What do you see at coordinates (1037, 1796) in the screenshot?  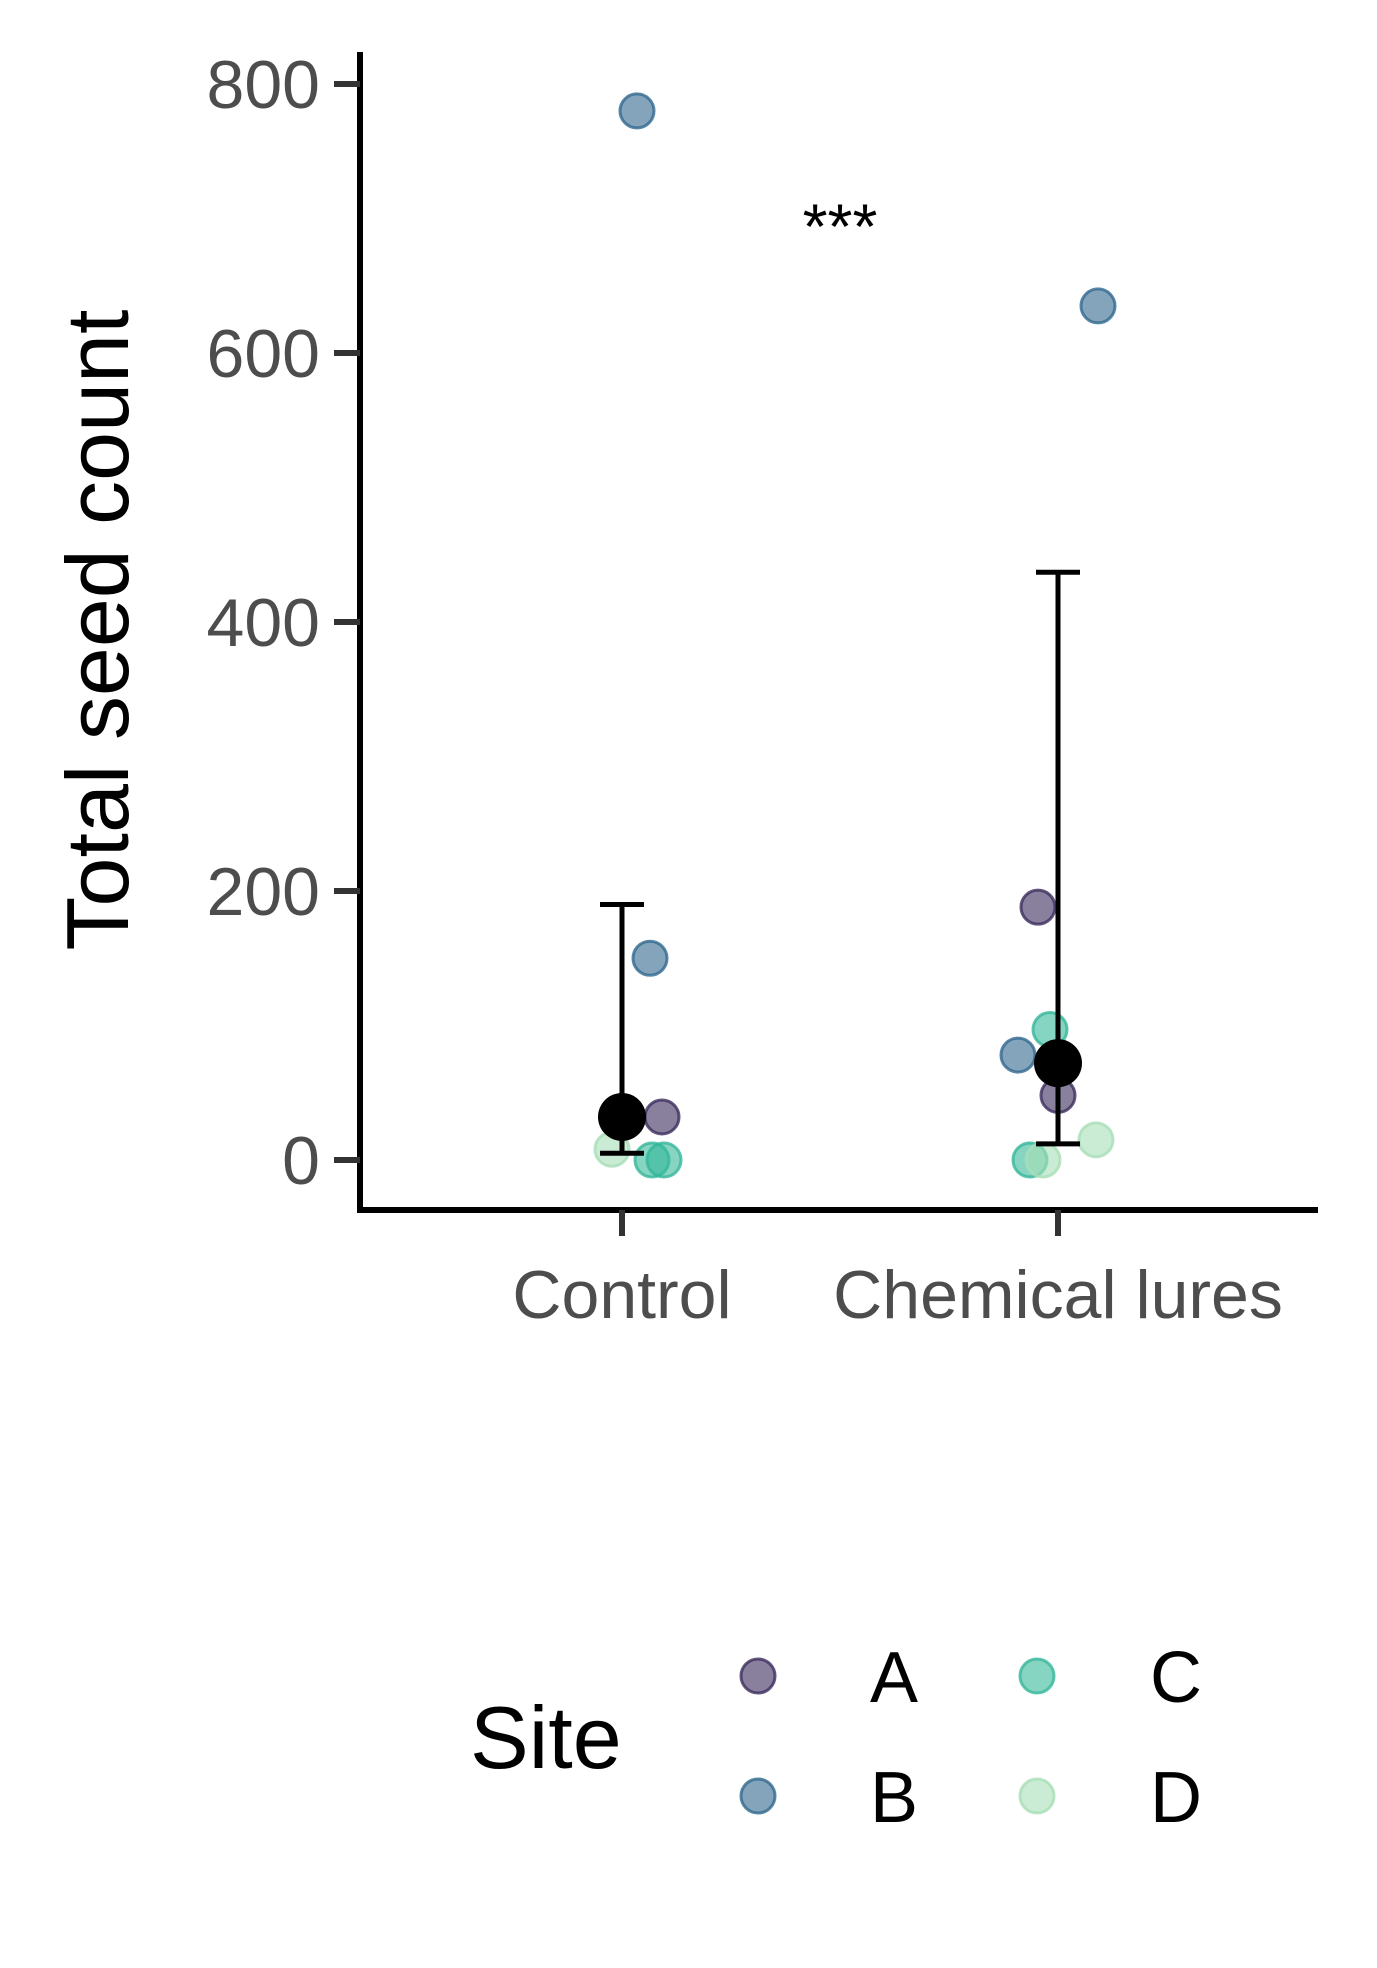 I see `legend-key-site-d` at bounding box center [1037, 1796].